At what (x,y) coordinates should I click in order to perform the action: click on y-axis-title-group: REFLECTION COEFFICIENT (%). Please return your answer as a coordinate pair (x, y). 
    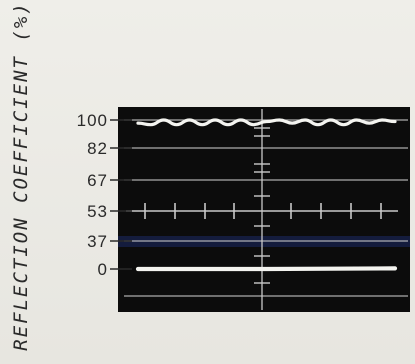
    Looking at the image, I should click on (21, 175).